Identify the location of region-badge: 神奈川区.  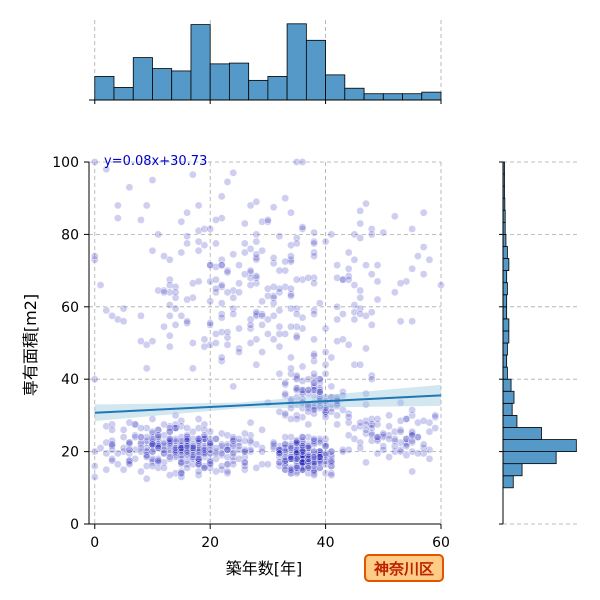
(404, 568).